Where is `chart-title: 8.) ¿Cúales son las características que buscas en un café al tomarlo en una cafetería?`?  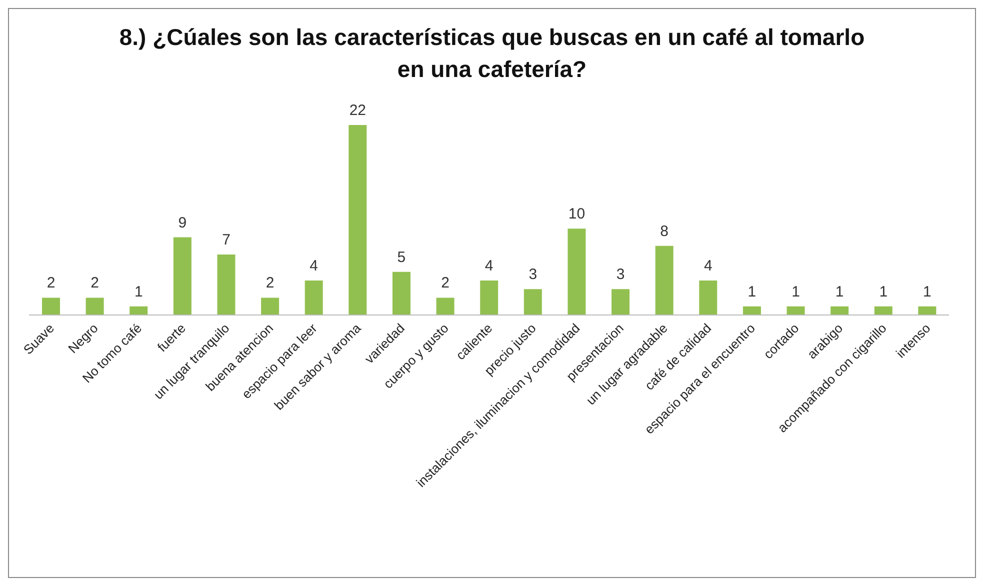 chart-title: 8.) ¿Cúales son las características que buscas en un café al tomarlo en una cafetería? is located at coordinates (492, 53).